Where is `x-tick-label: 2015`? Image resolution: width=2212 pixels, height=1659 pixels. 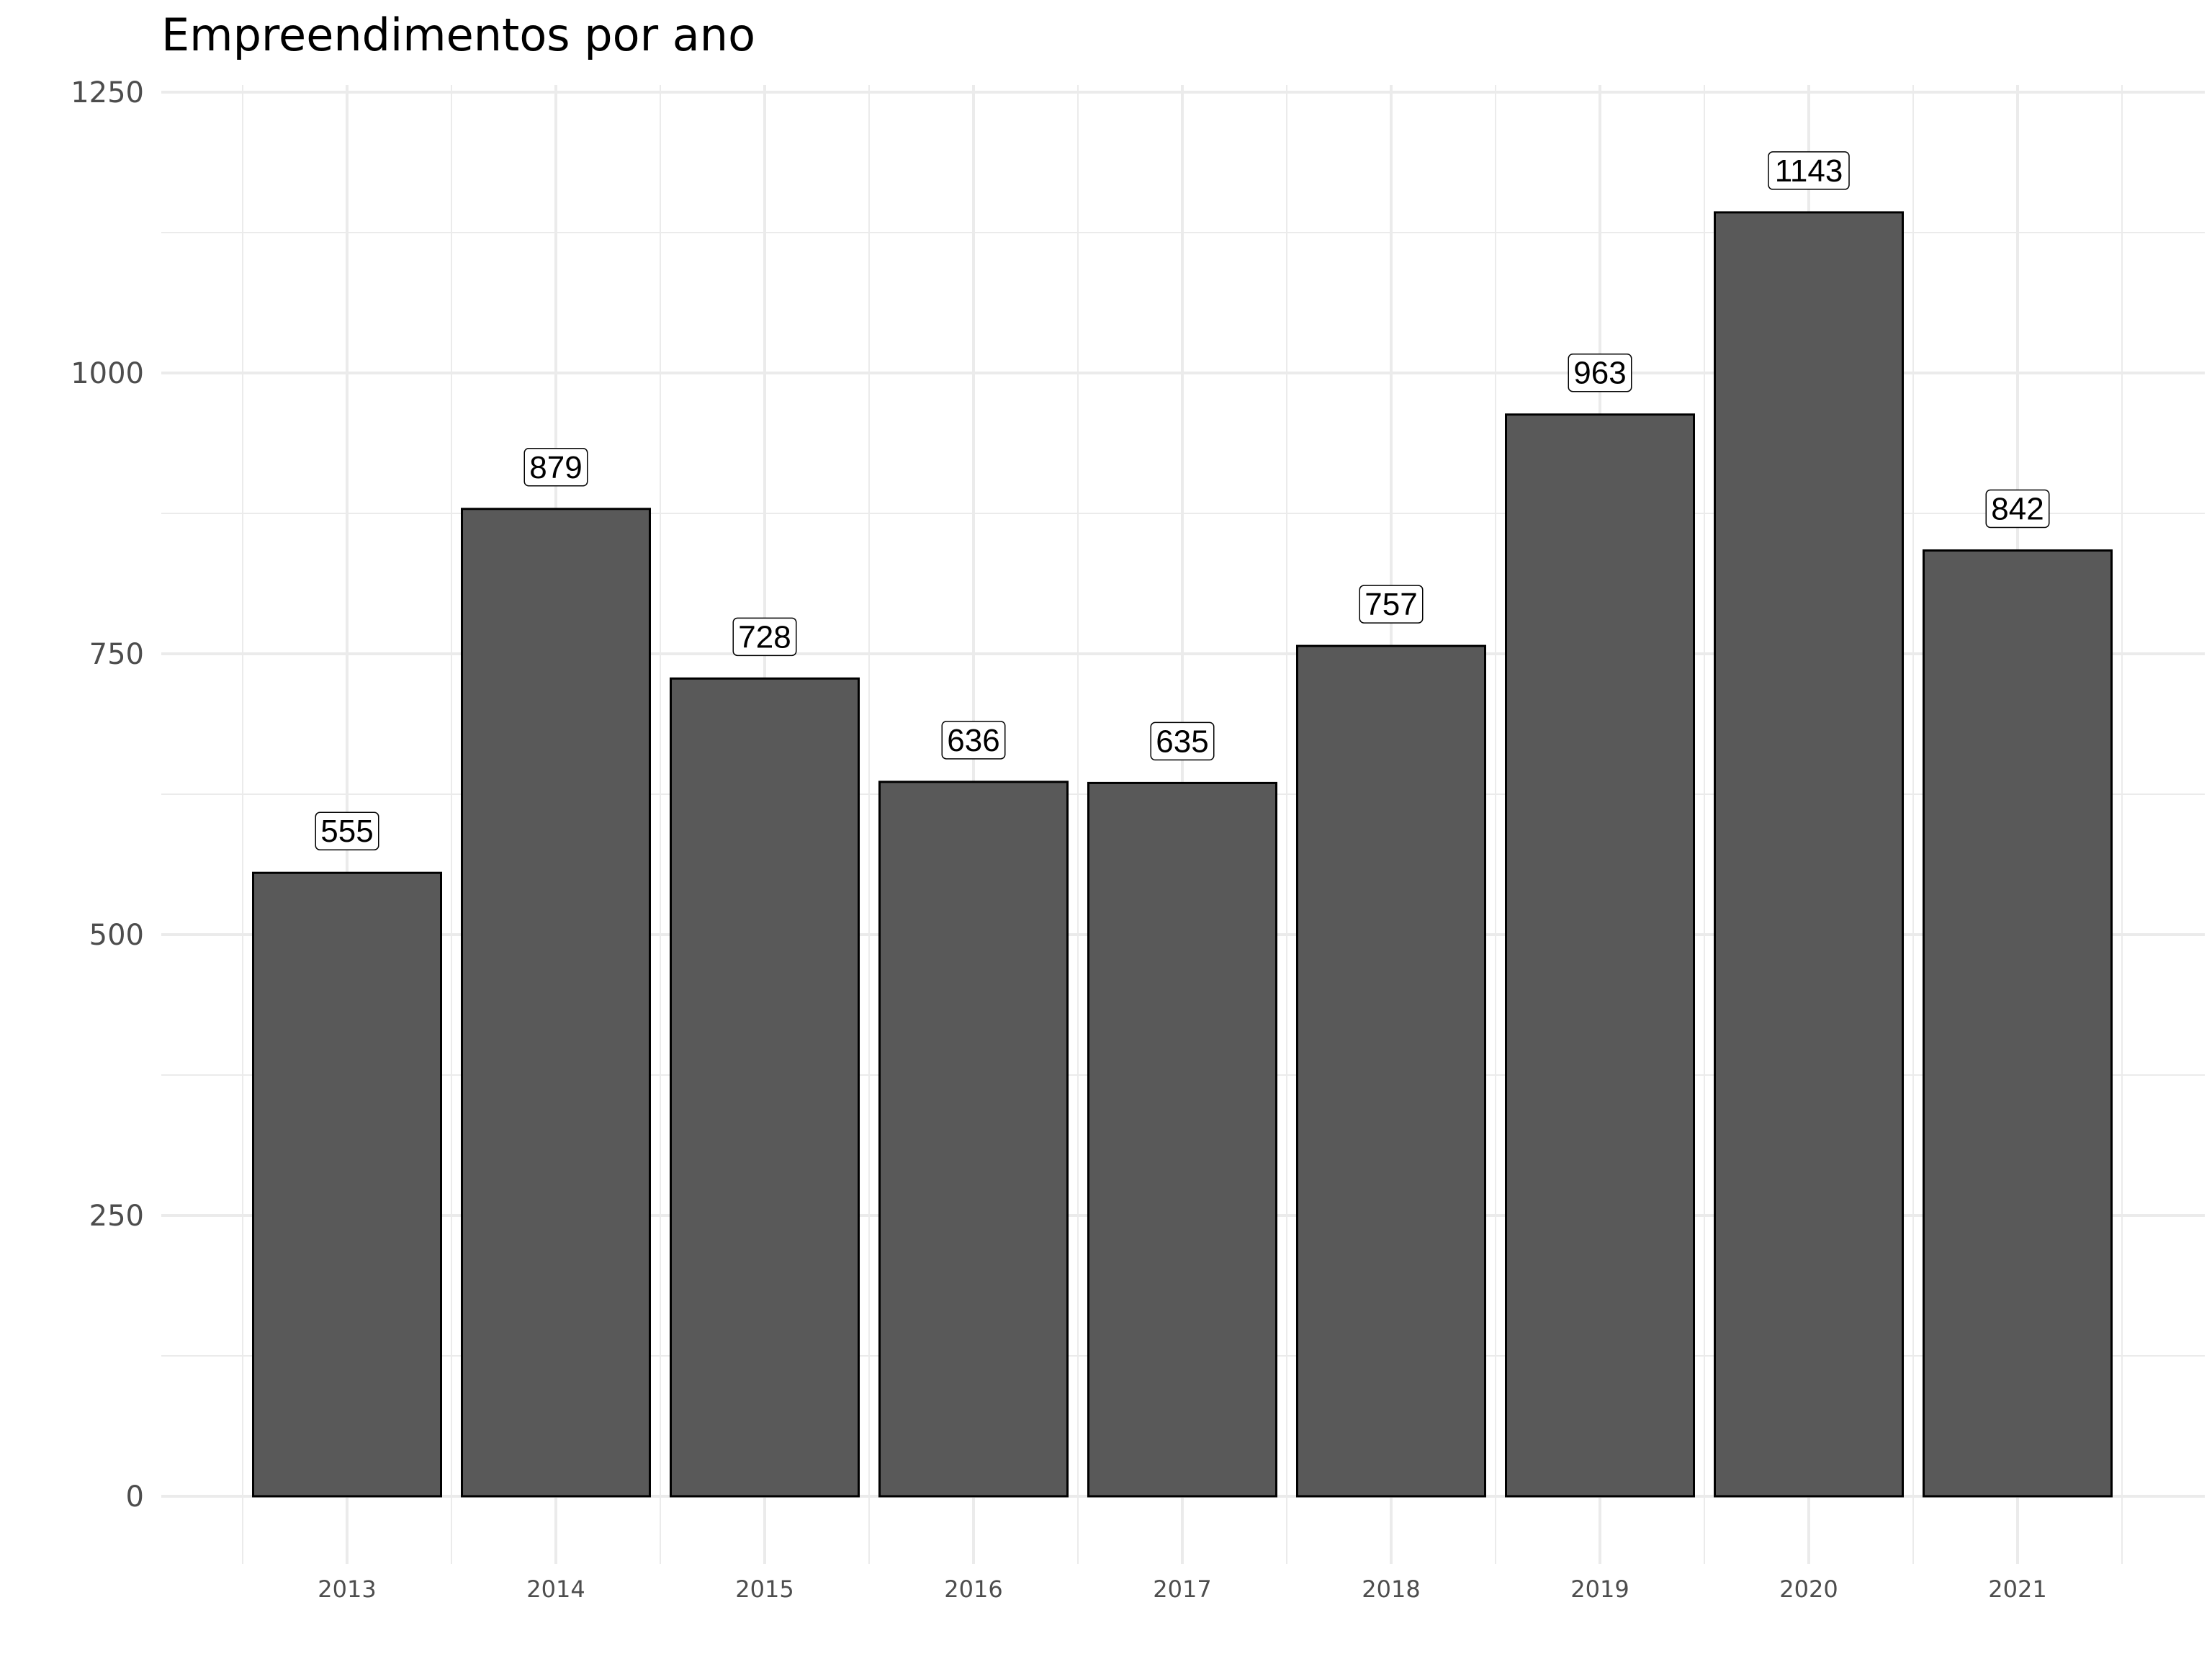 x-tick-label: 2015 is located at coordinates (764, 1589).